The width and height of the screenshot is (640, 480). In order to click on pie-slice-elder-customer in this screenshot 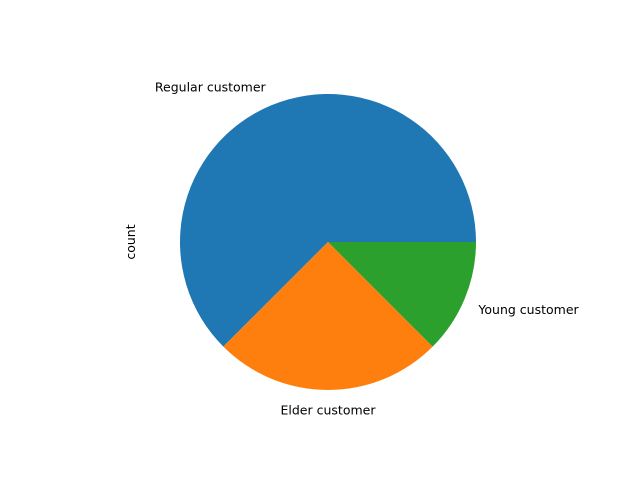, I will do `click(328, 316)`.